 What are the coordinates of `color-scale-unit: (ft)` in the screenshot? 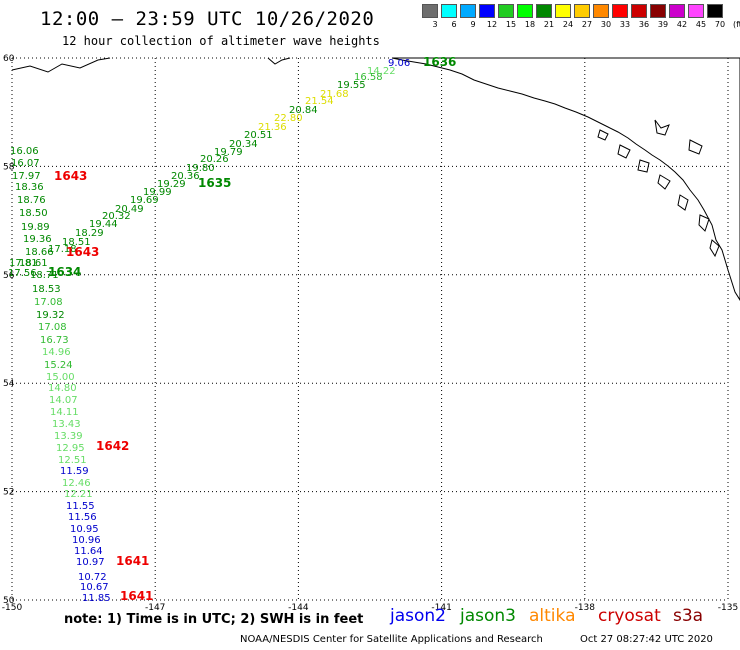 It's located at (736, 24).